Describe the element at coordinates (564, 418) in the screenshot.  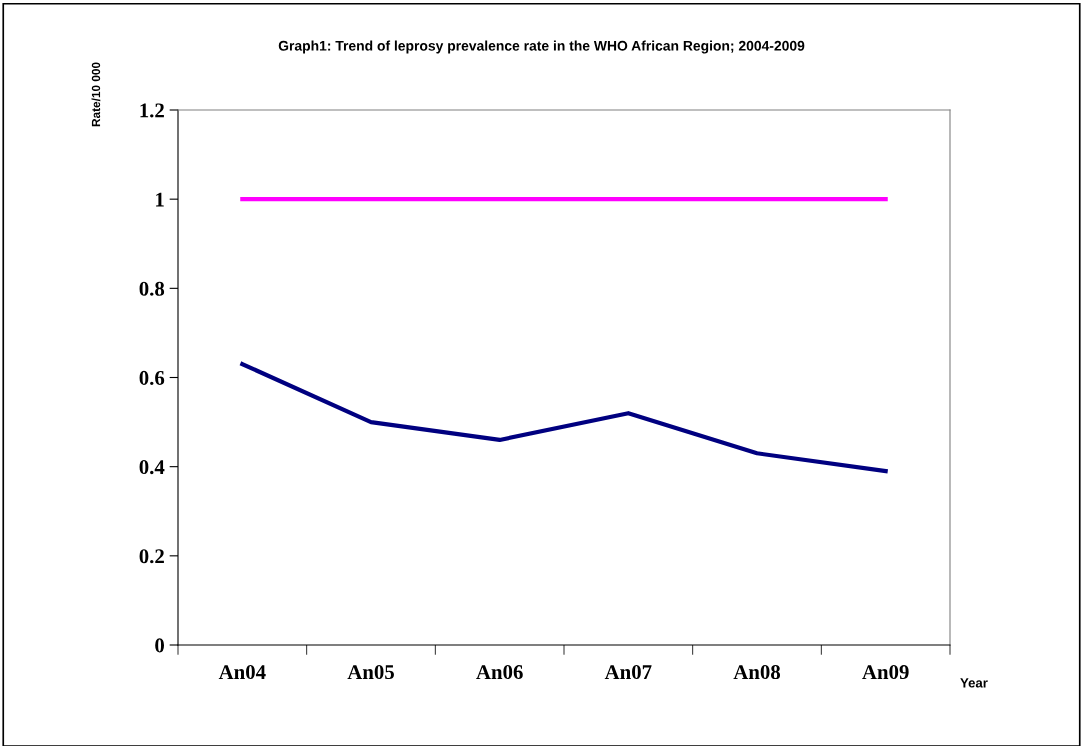
I see `line-series` at that location.